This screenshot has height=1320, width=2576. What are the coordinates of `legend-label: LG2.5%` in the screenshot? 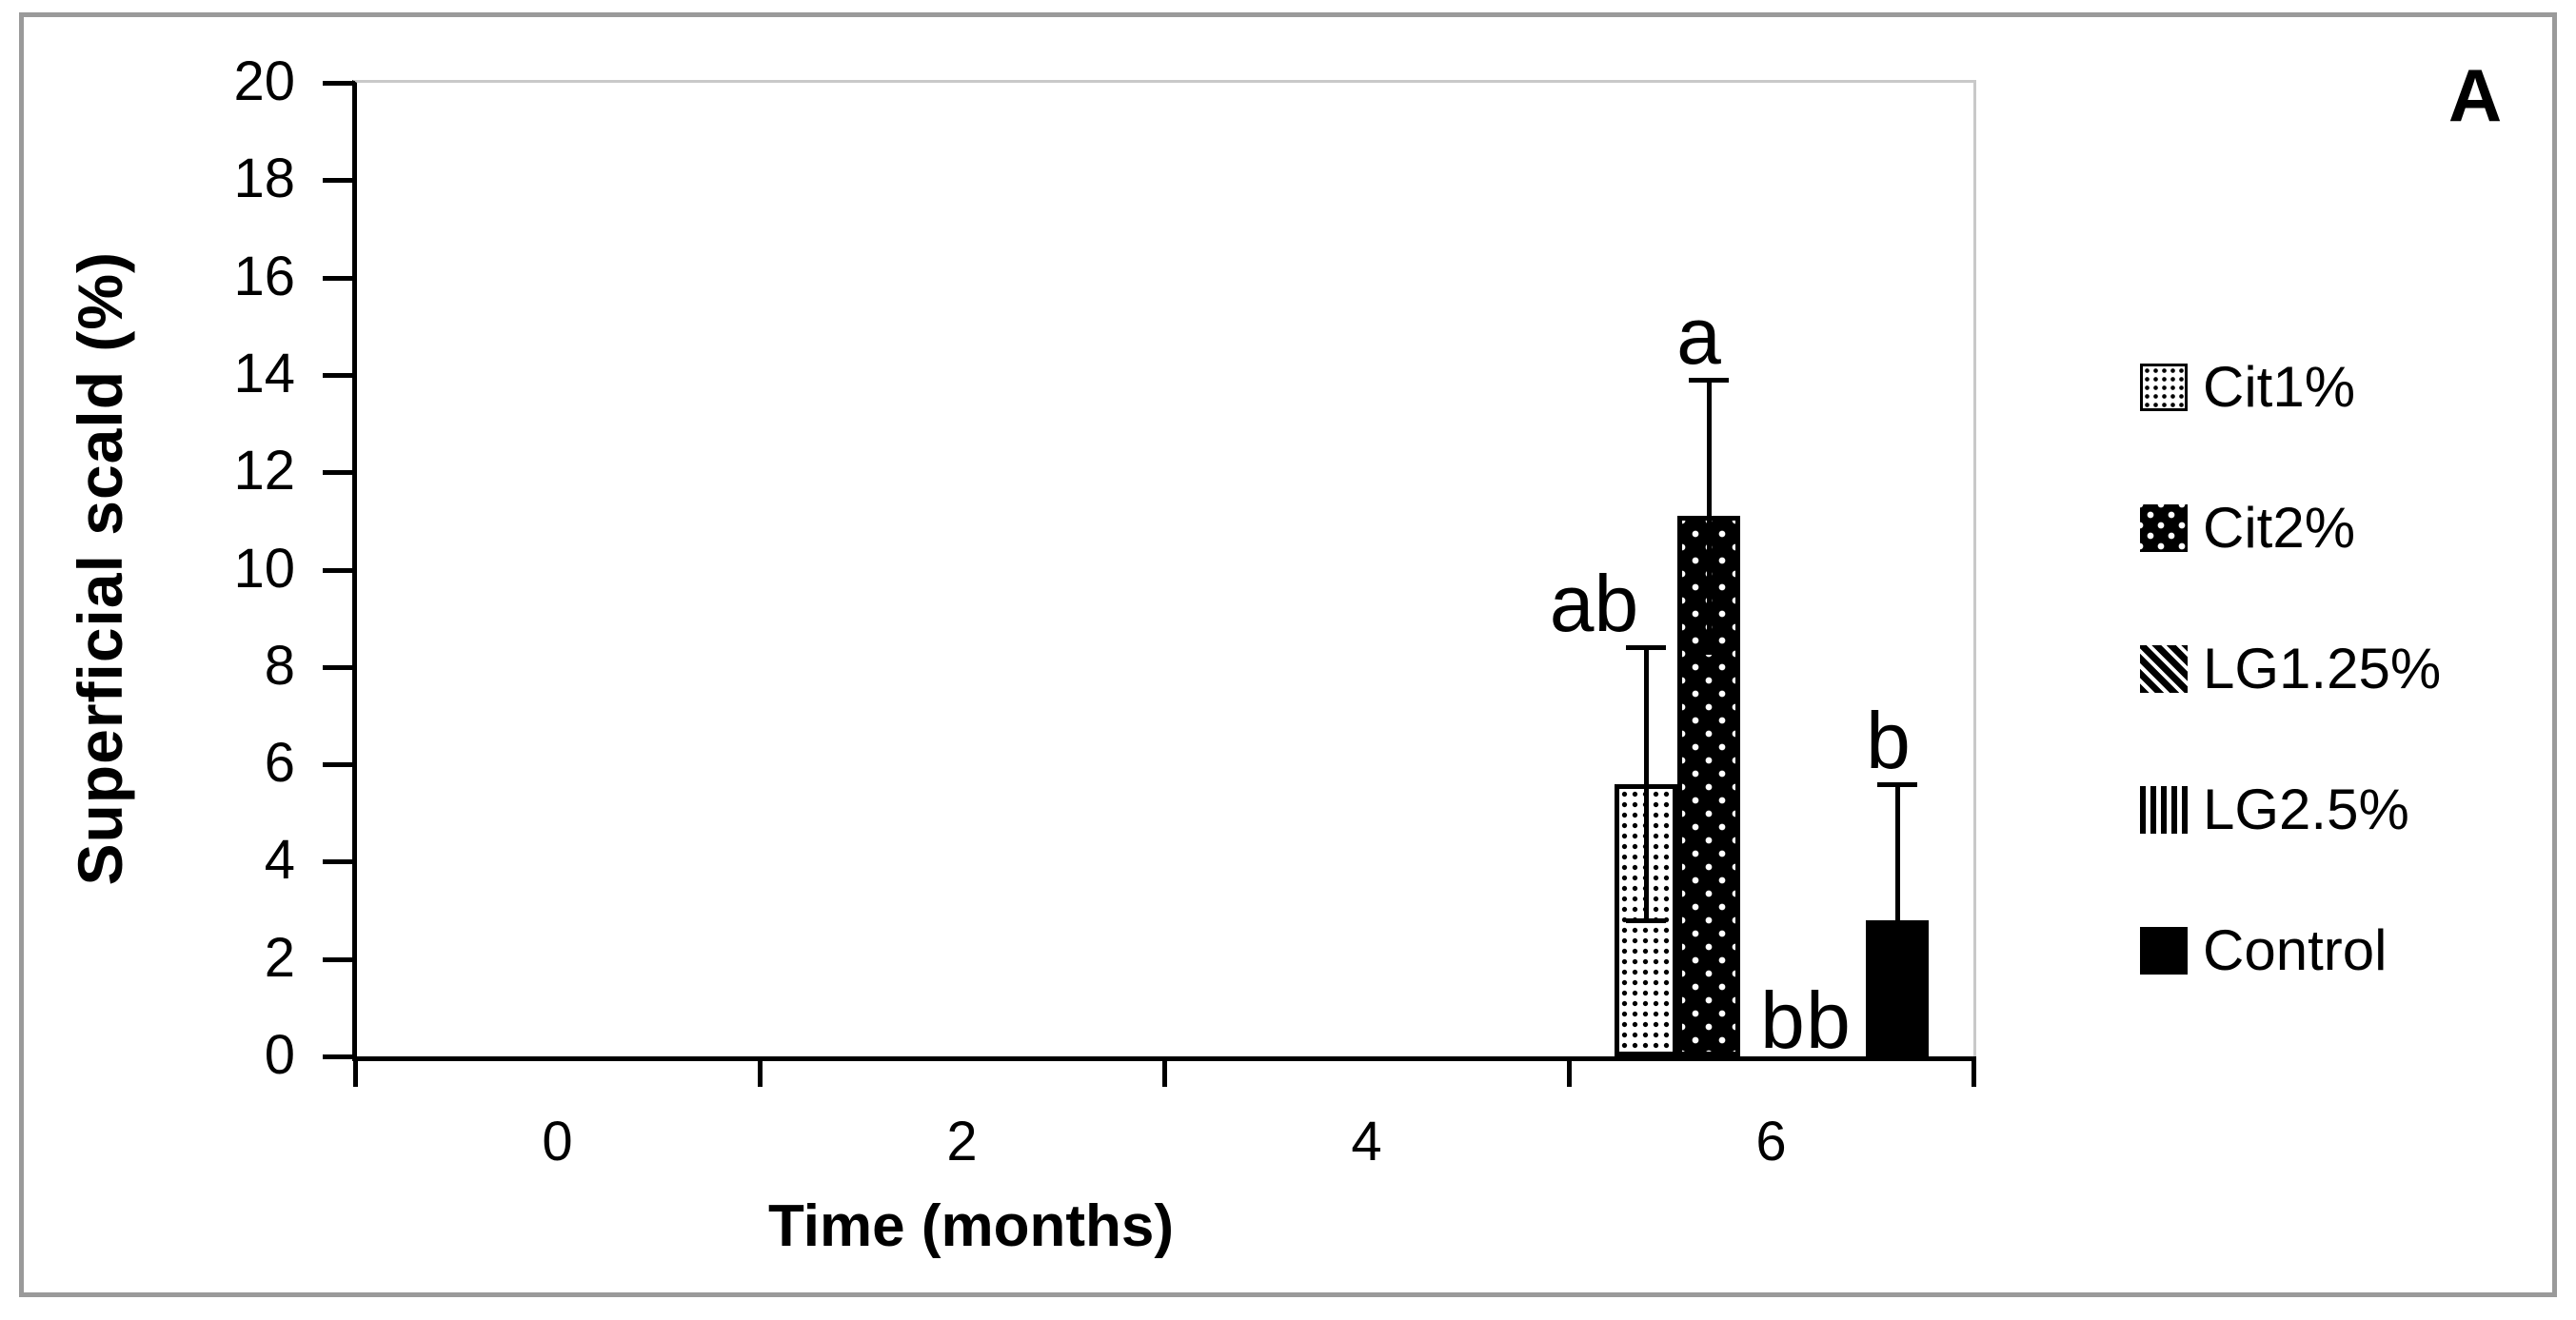 It's located at (2306, 809).